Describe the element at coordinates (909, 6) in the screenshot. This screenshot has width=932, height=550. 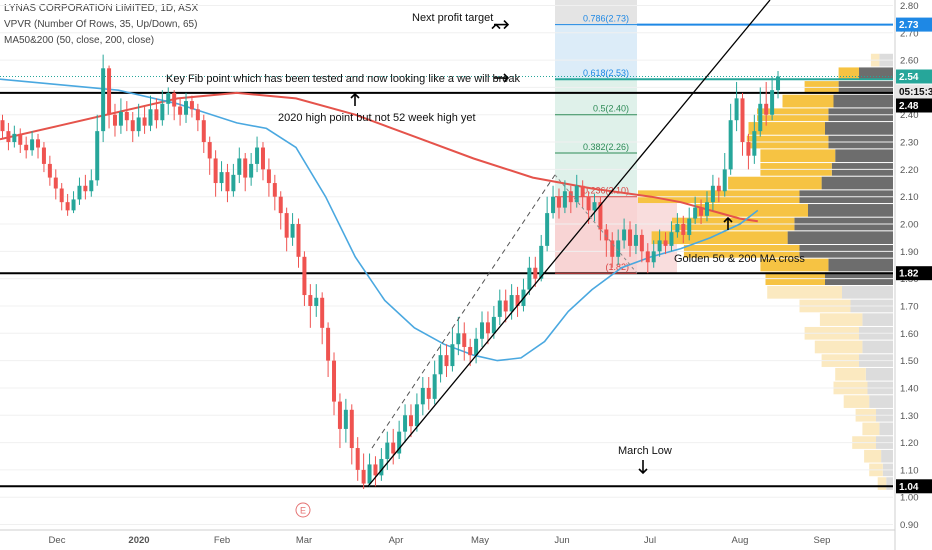
I see `price-tick-label: 2.80` at that location.